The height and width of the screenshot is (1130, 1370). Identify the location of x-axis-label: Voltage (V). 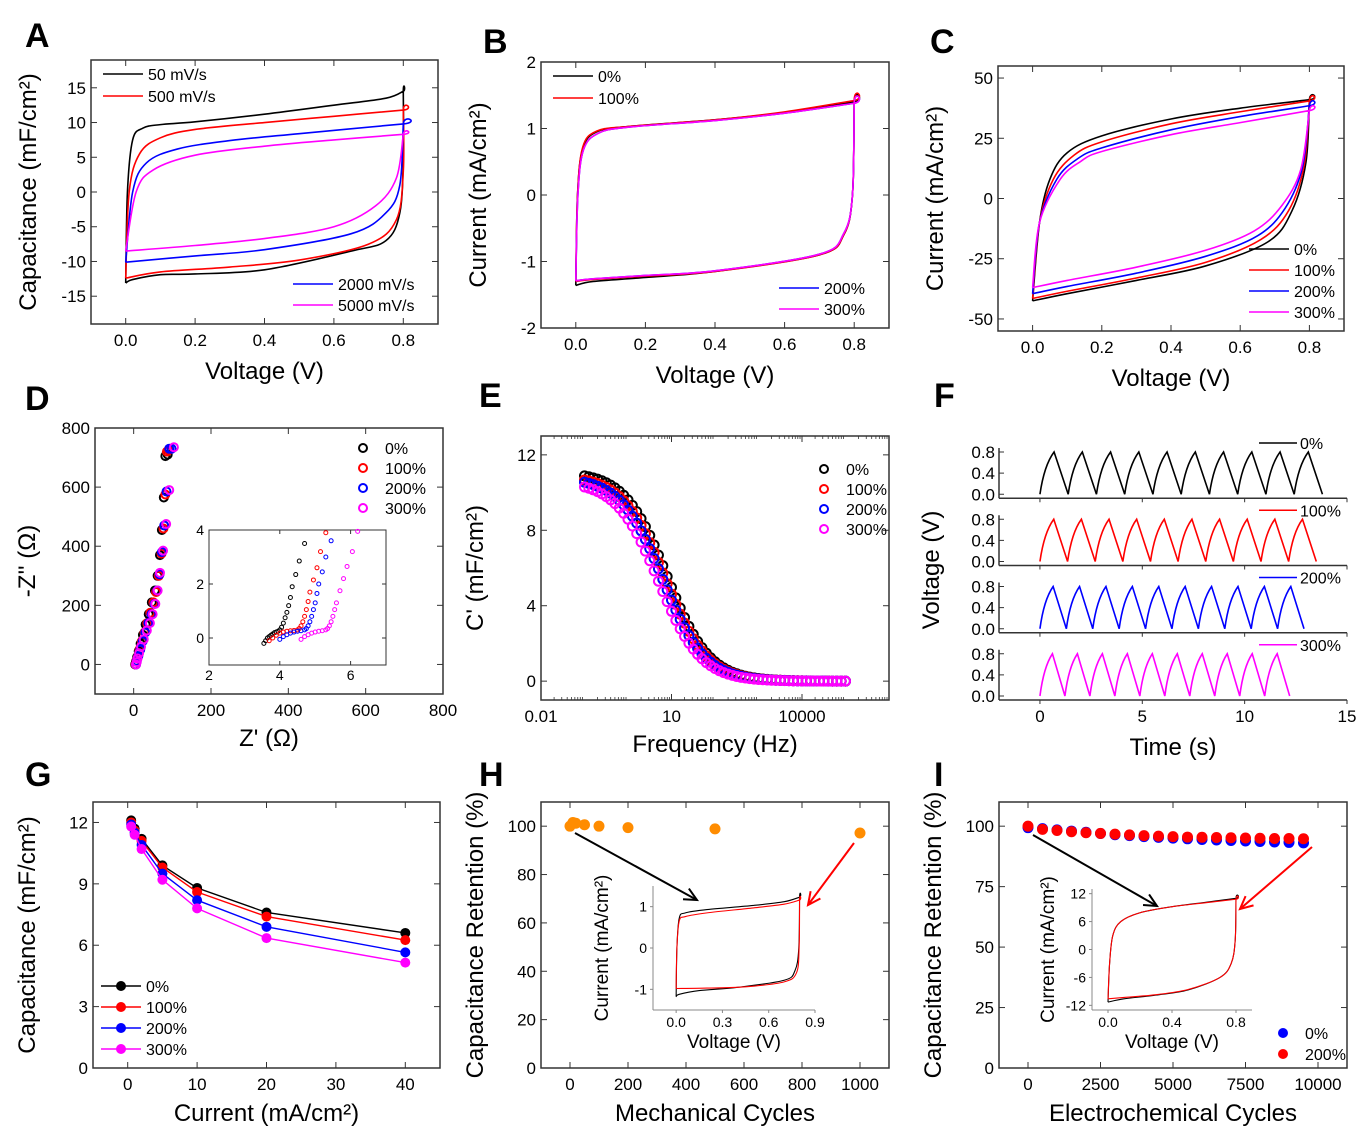
(1171, 378).